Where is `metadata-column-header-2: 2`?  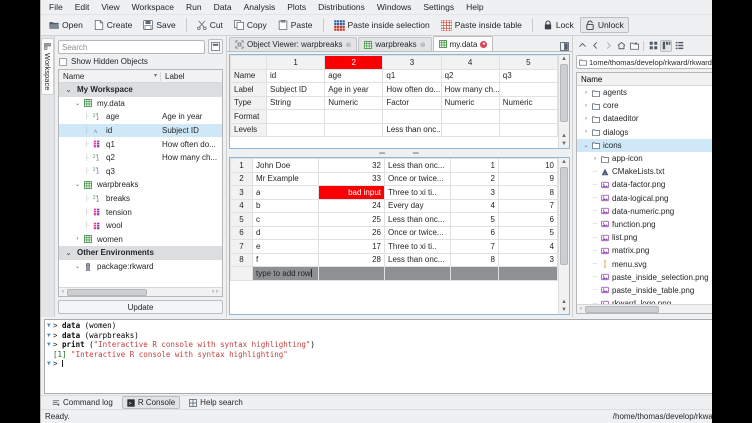 metadata-column-header-2: 2 is located at coordinates (354, 62).